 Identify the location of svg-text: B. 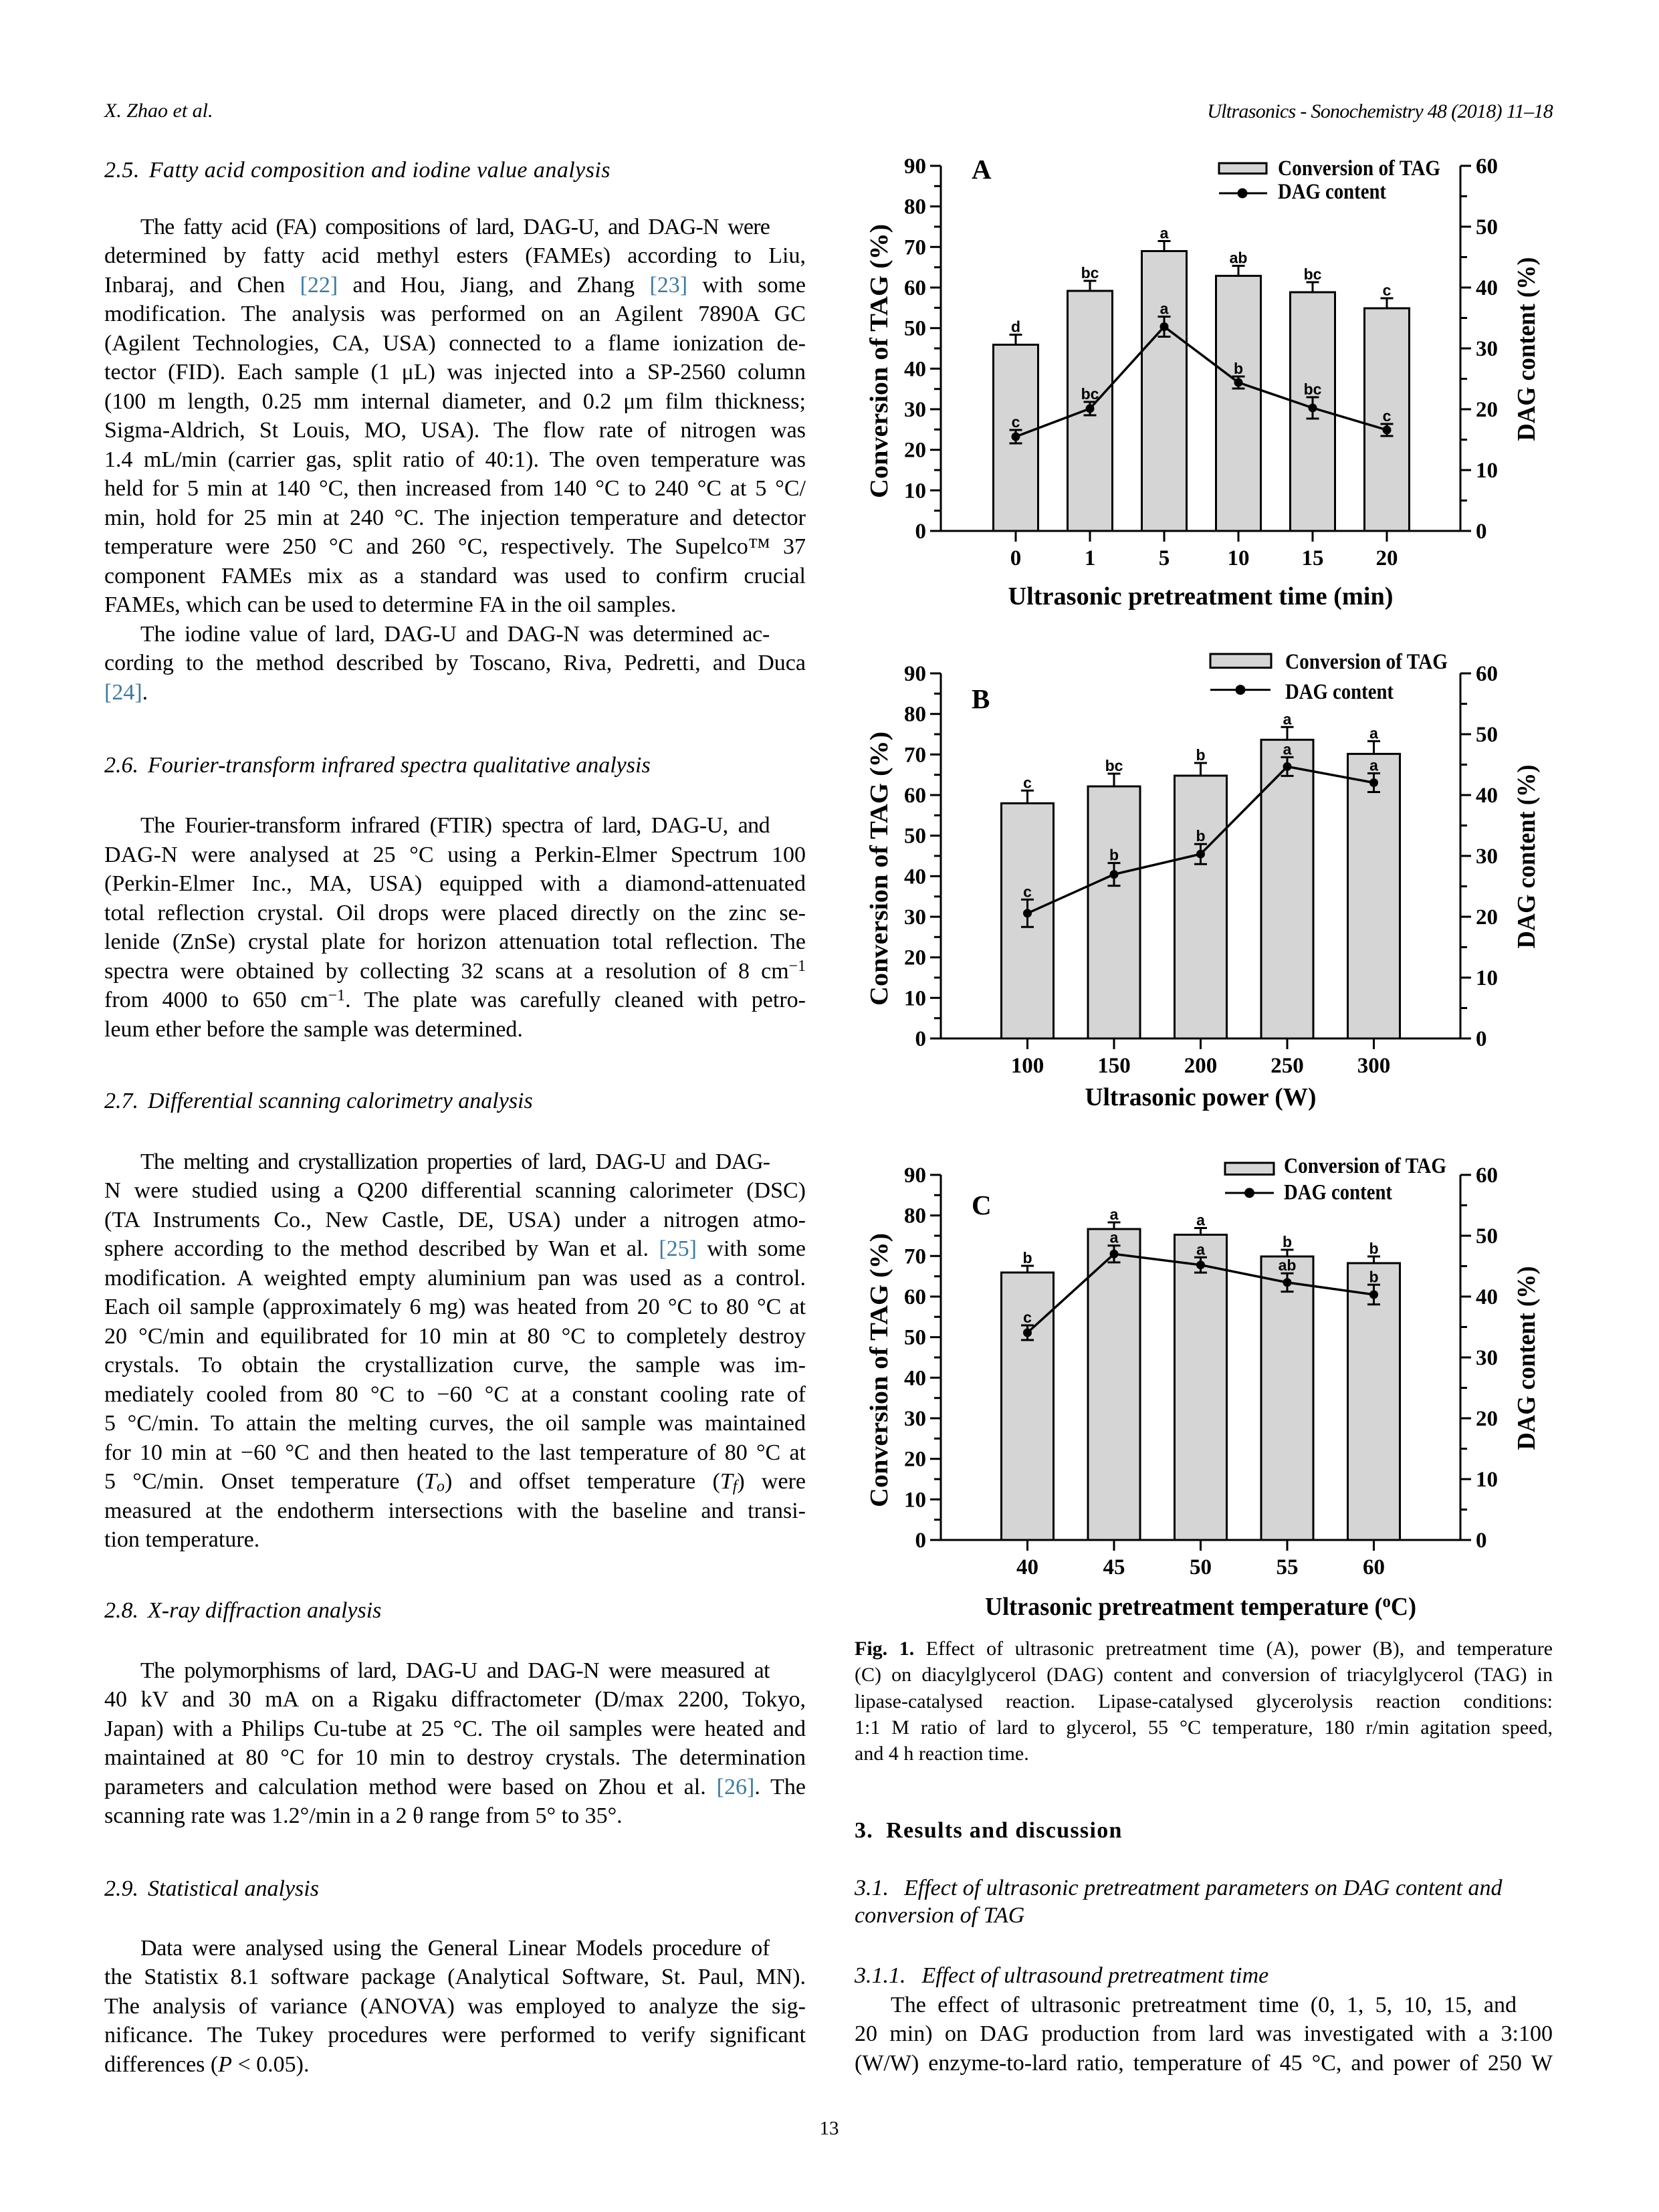
(981, 698).